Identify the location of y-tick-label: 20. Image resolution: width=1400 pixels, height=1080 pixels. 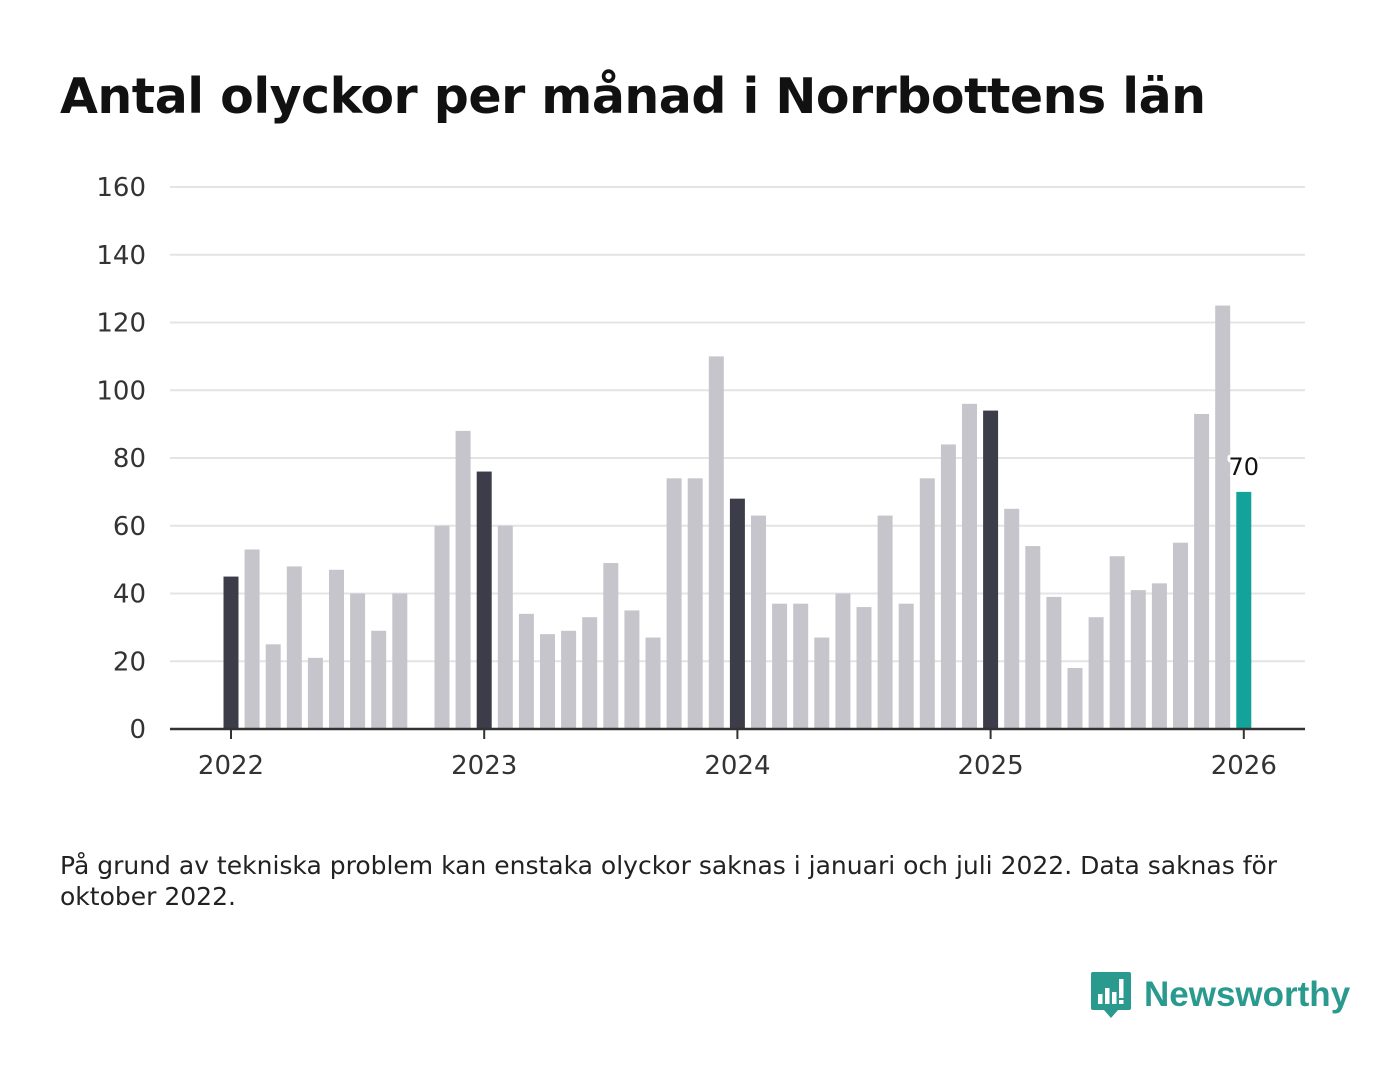
(129, 662).